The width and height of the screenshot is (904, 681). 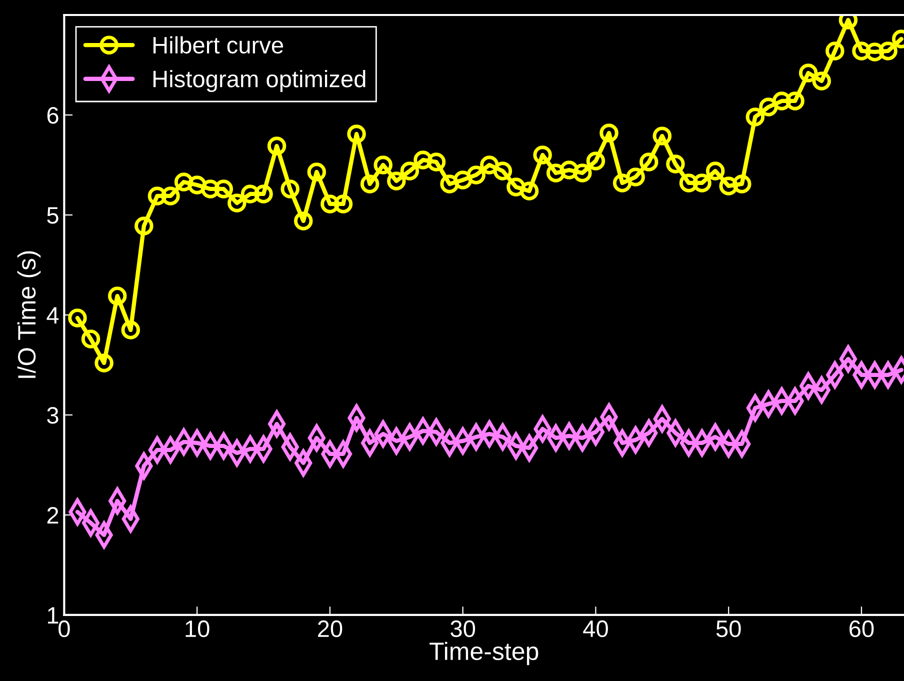 I want to click on x-tick-label: 30, so click(x=463, y=629).